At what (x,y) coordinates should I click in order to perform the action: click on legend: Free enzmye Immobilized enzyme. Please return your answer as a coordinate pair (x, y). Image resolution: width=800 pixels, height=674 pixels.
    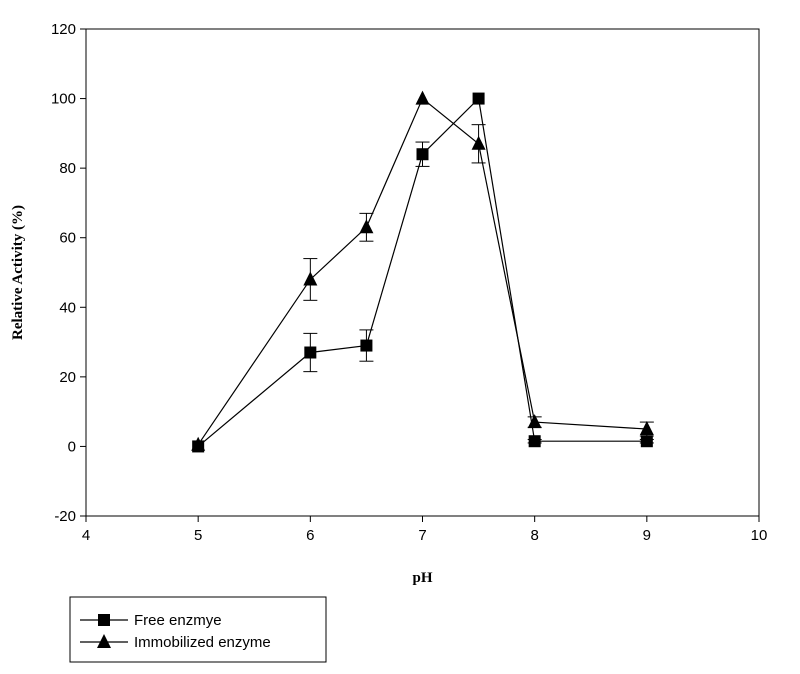
    Looking at the image, I should click on (198, 629).